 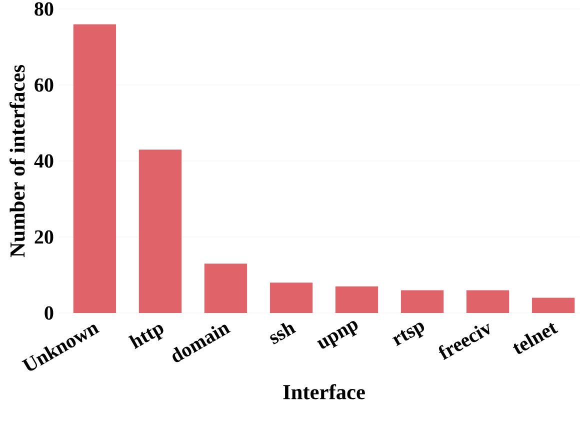 What do you see at coordinates (44, 85) in the screenshot?
I see `y-tick-label: 60` at bounding box center [44, 85].